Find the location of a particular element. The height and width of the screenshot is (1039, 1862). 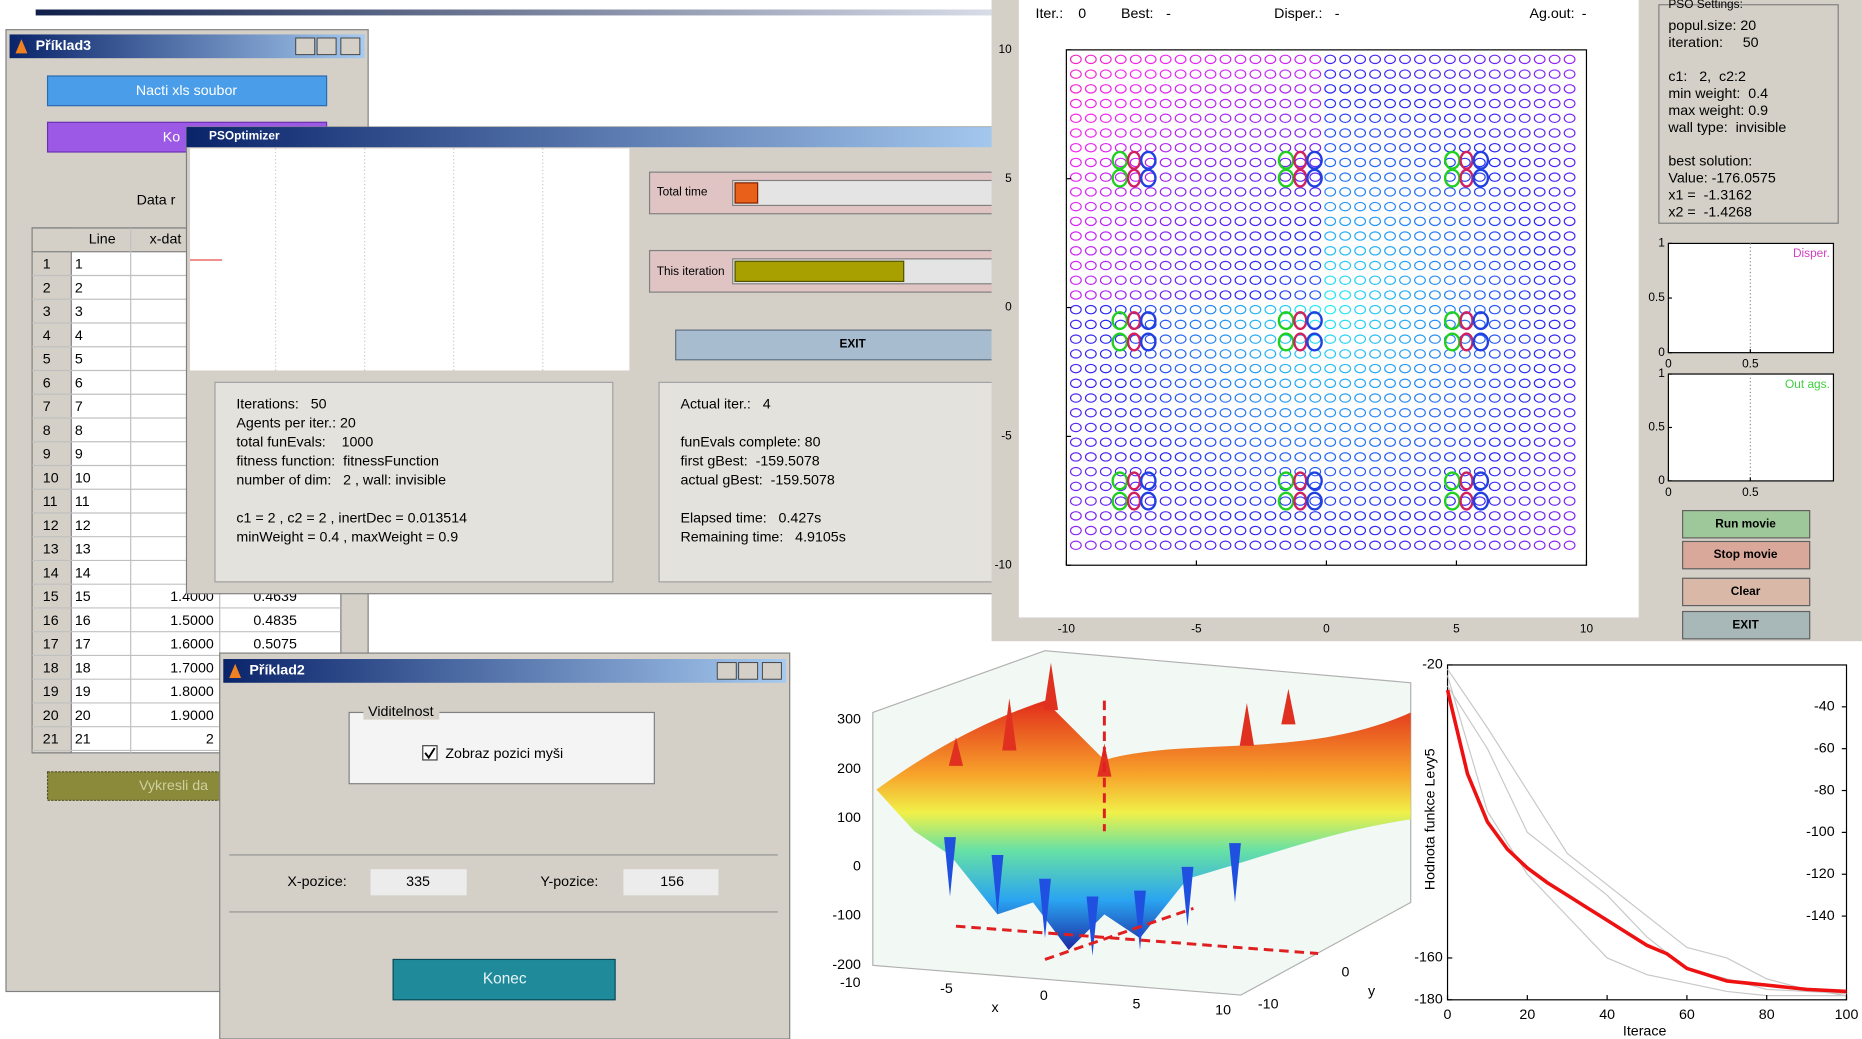

label: 8 is located at coordinates (47, 431).